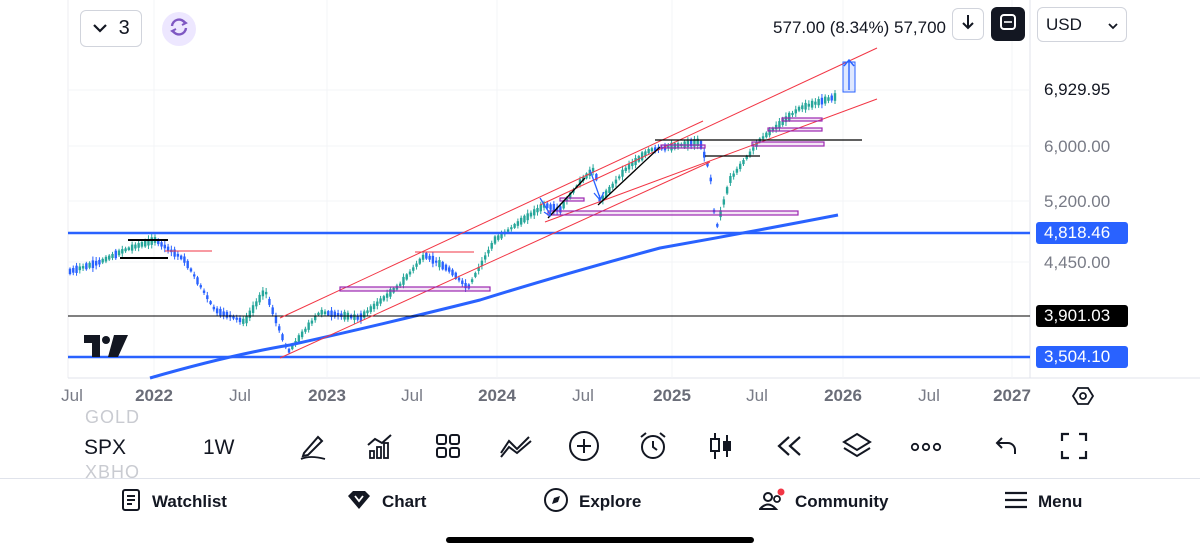  I want to click on indicators-button, so click(380, 448).